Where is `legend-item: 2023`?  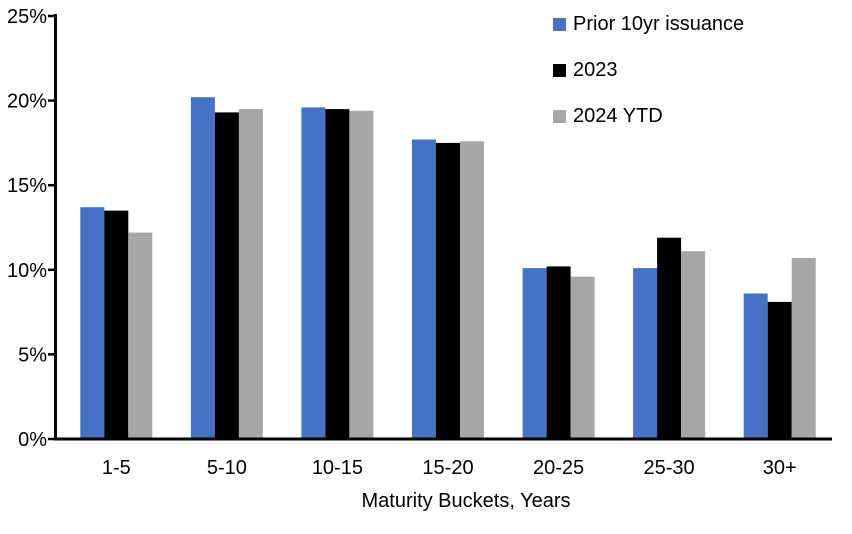
legend-item: 2023 is located at coordinates (648, 70).